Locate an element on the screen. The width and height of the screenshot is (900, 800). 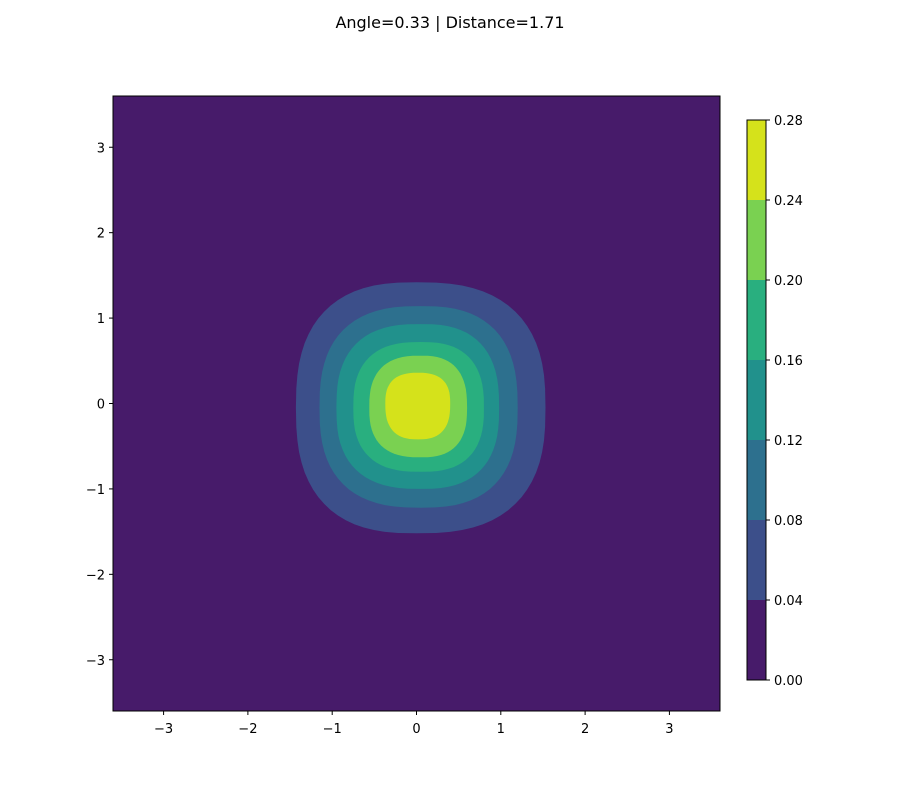
x-tick-label: 3 is located at coordinates (669, 729).